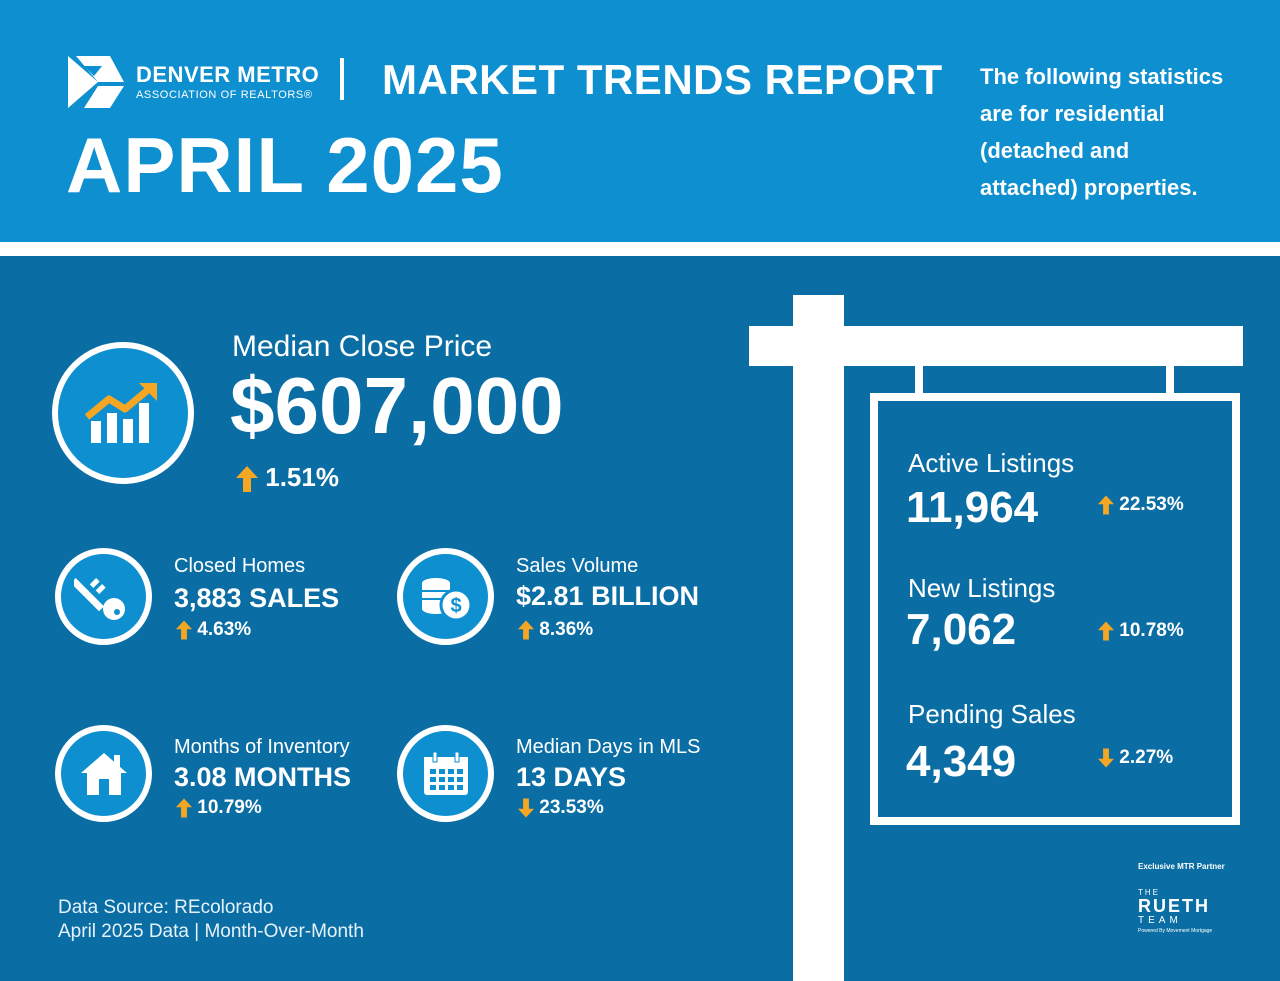  What do you see at coordinates (285, 165) in the screenshot?
I see `month-title: APRIL 2025` at bounding box center [285, 165].